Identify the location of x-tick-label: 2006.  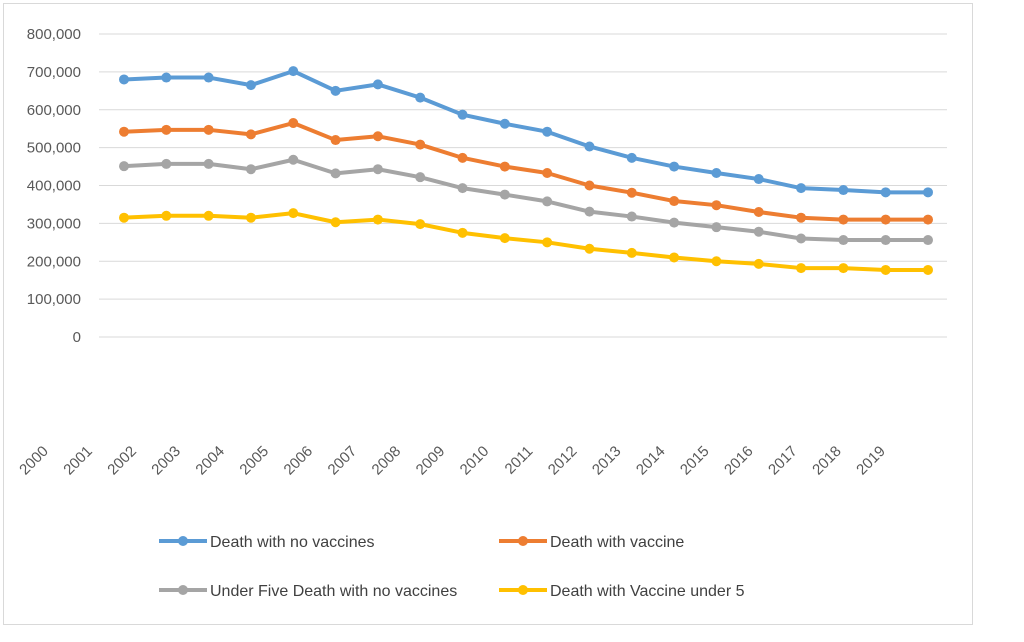
(299, 461).